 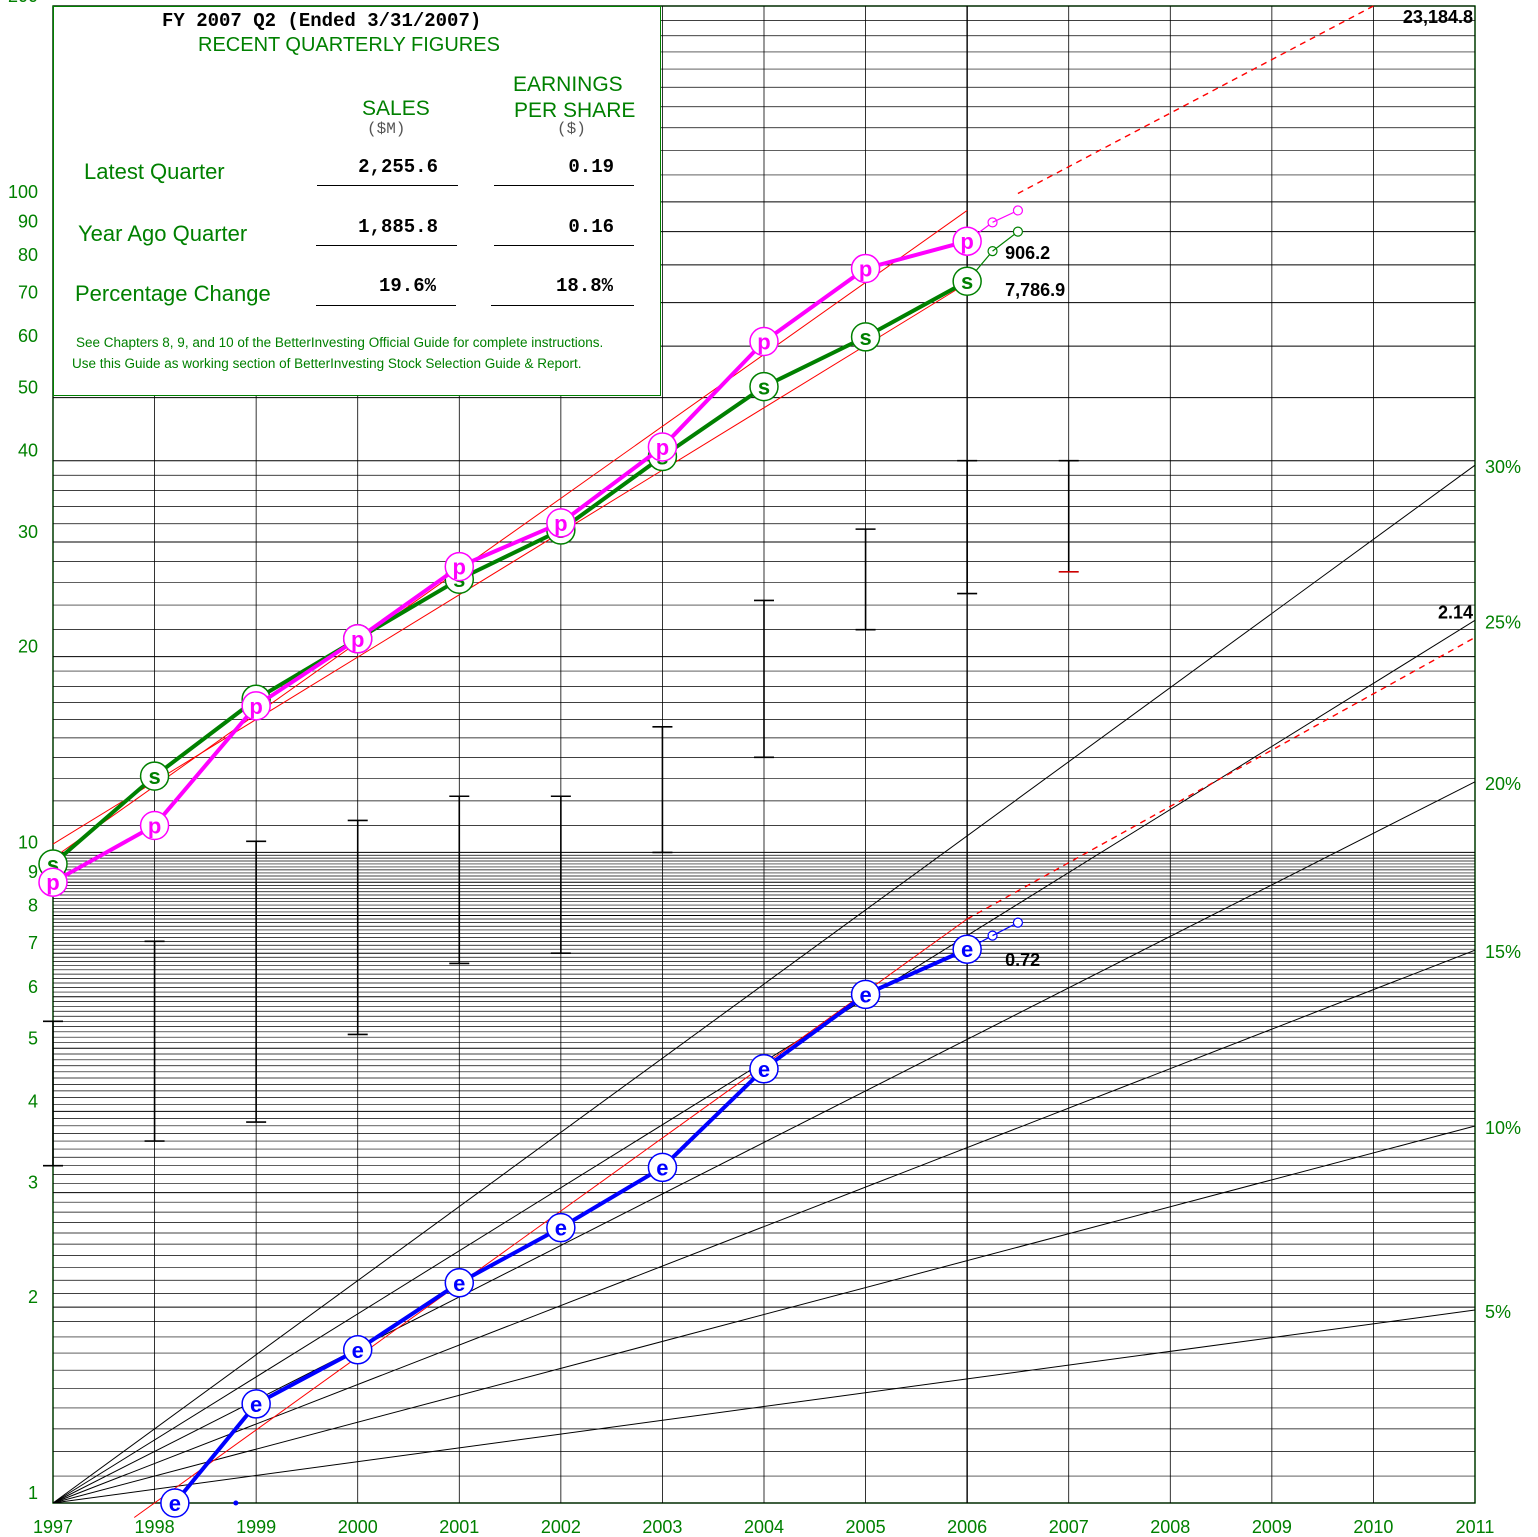 What do you see at coordinates (1503, 622) in the screenshot?
I see `growth-rate-label: 25%` at bounding box center [1503, 622].